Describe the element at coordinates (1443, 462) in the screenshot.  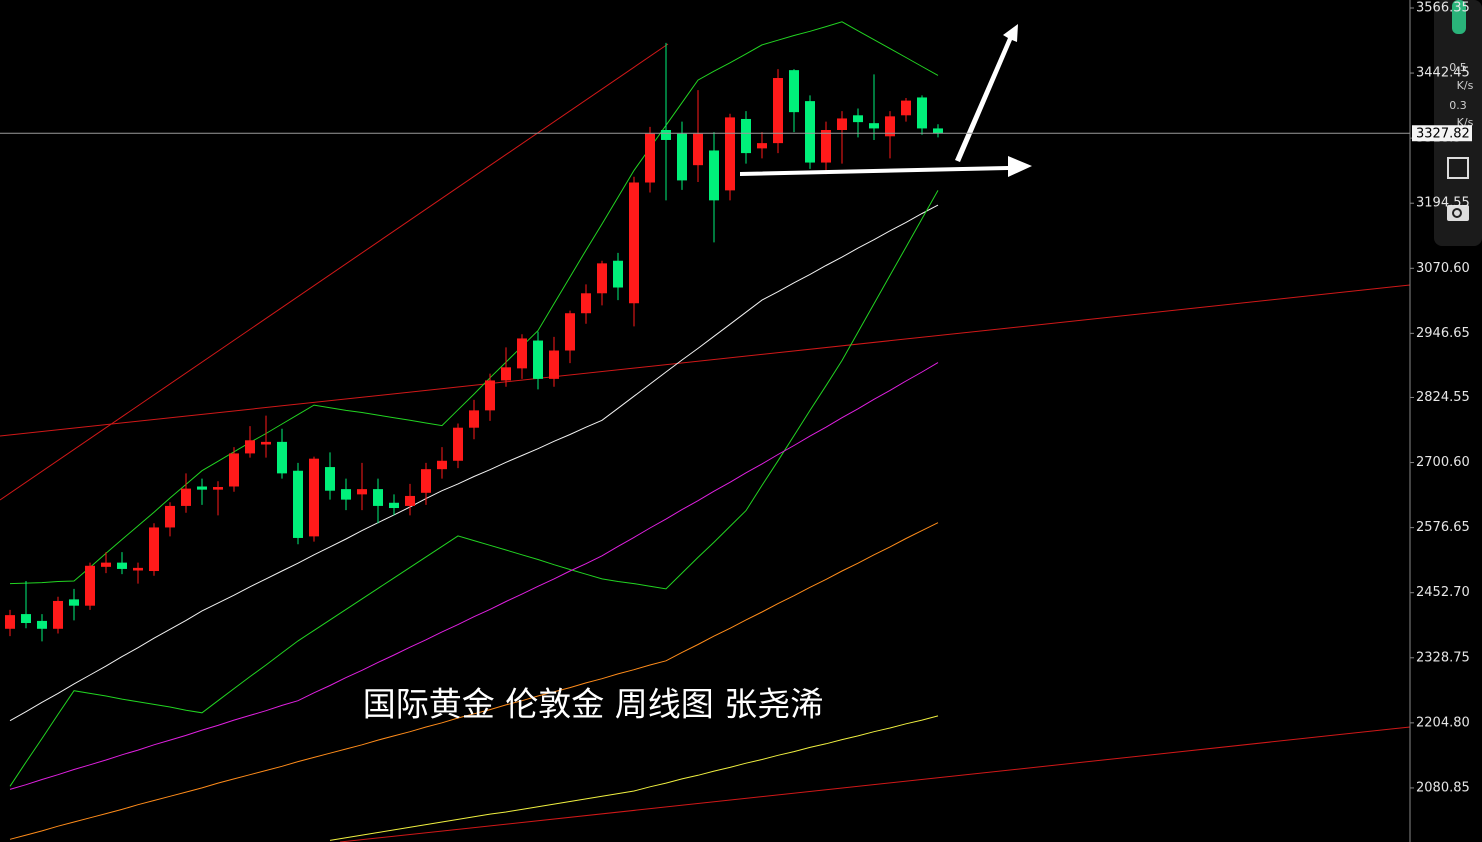
I see `y-tick-label: 2700.60` at that location.